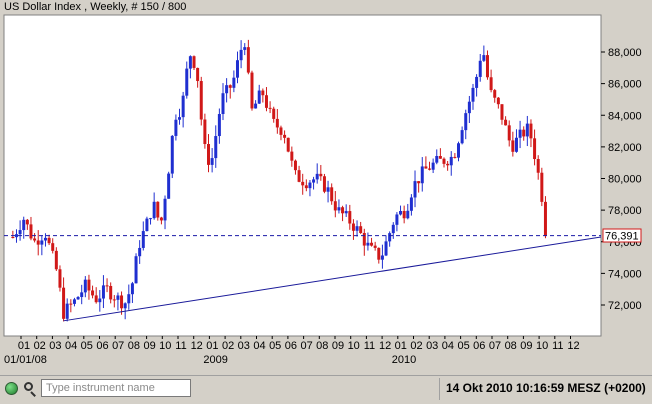 Image resolution: width=652 pixels, height=404 pixels. I want to click on x-month-label: 08, so click(322, 346).